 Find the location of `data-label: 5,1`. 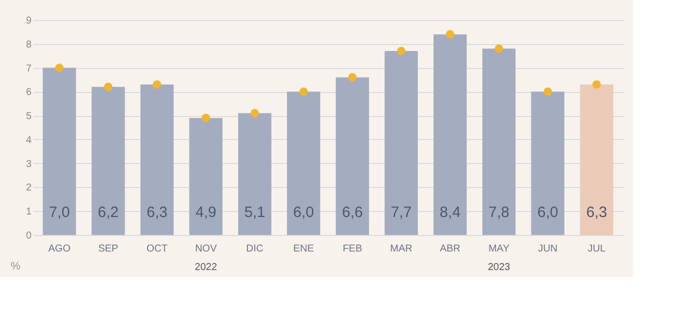

data-label: 5,1 is located at coordinates (255, 212).